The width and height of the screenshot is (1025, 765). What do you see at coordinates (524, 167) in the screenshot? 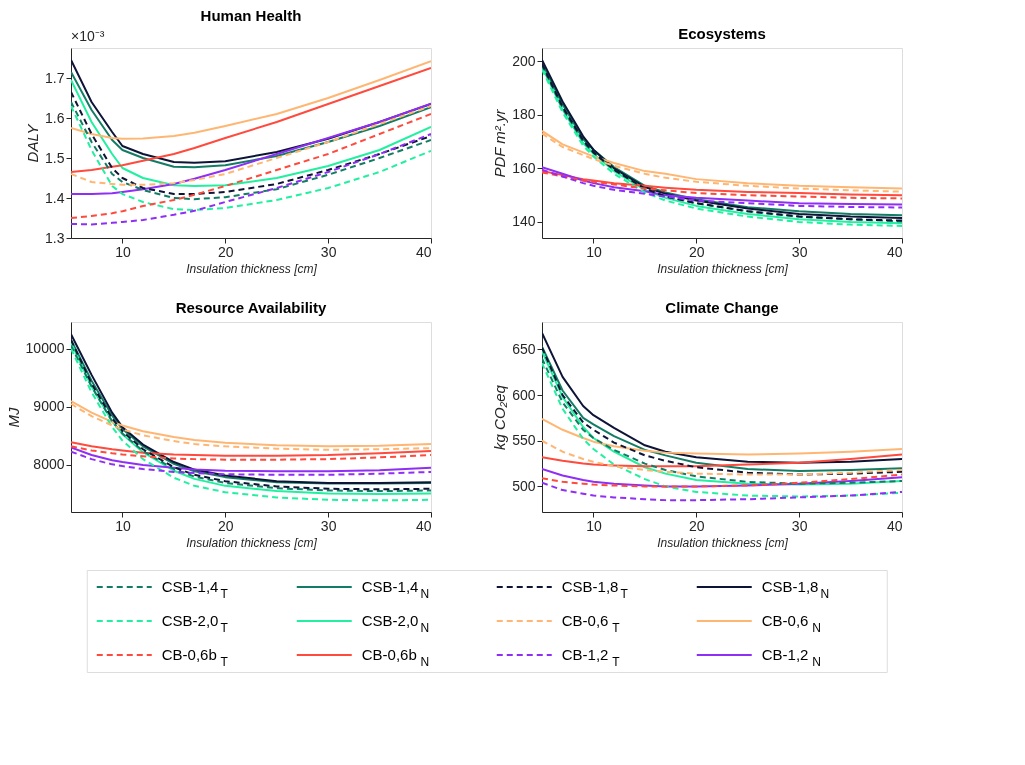
I see `y-tick-label: 160` at bounding box center [524, 167].